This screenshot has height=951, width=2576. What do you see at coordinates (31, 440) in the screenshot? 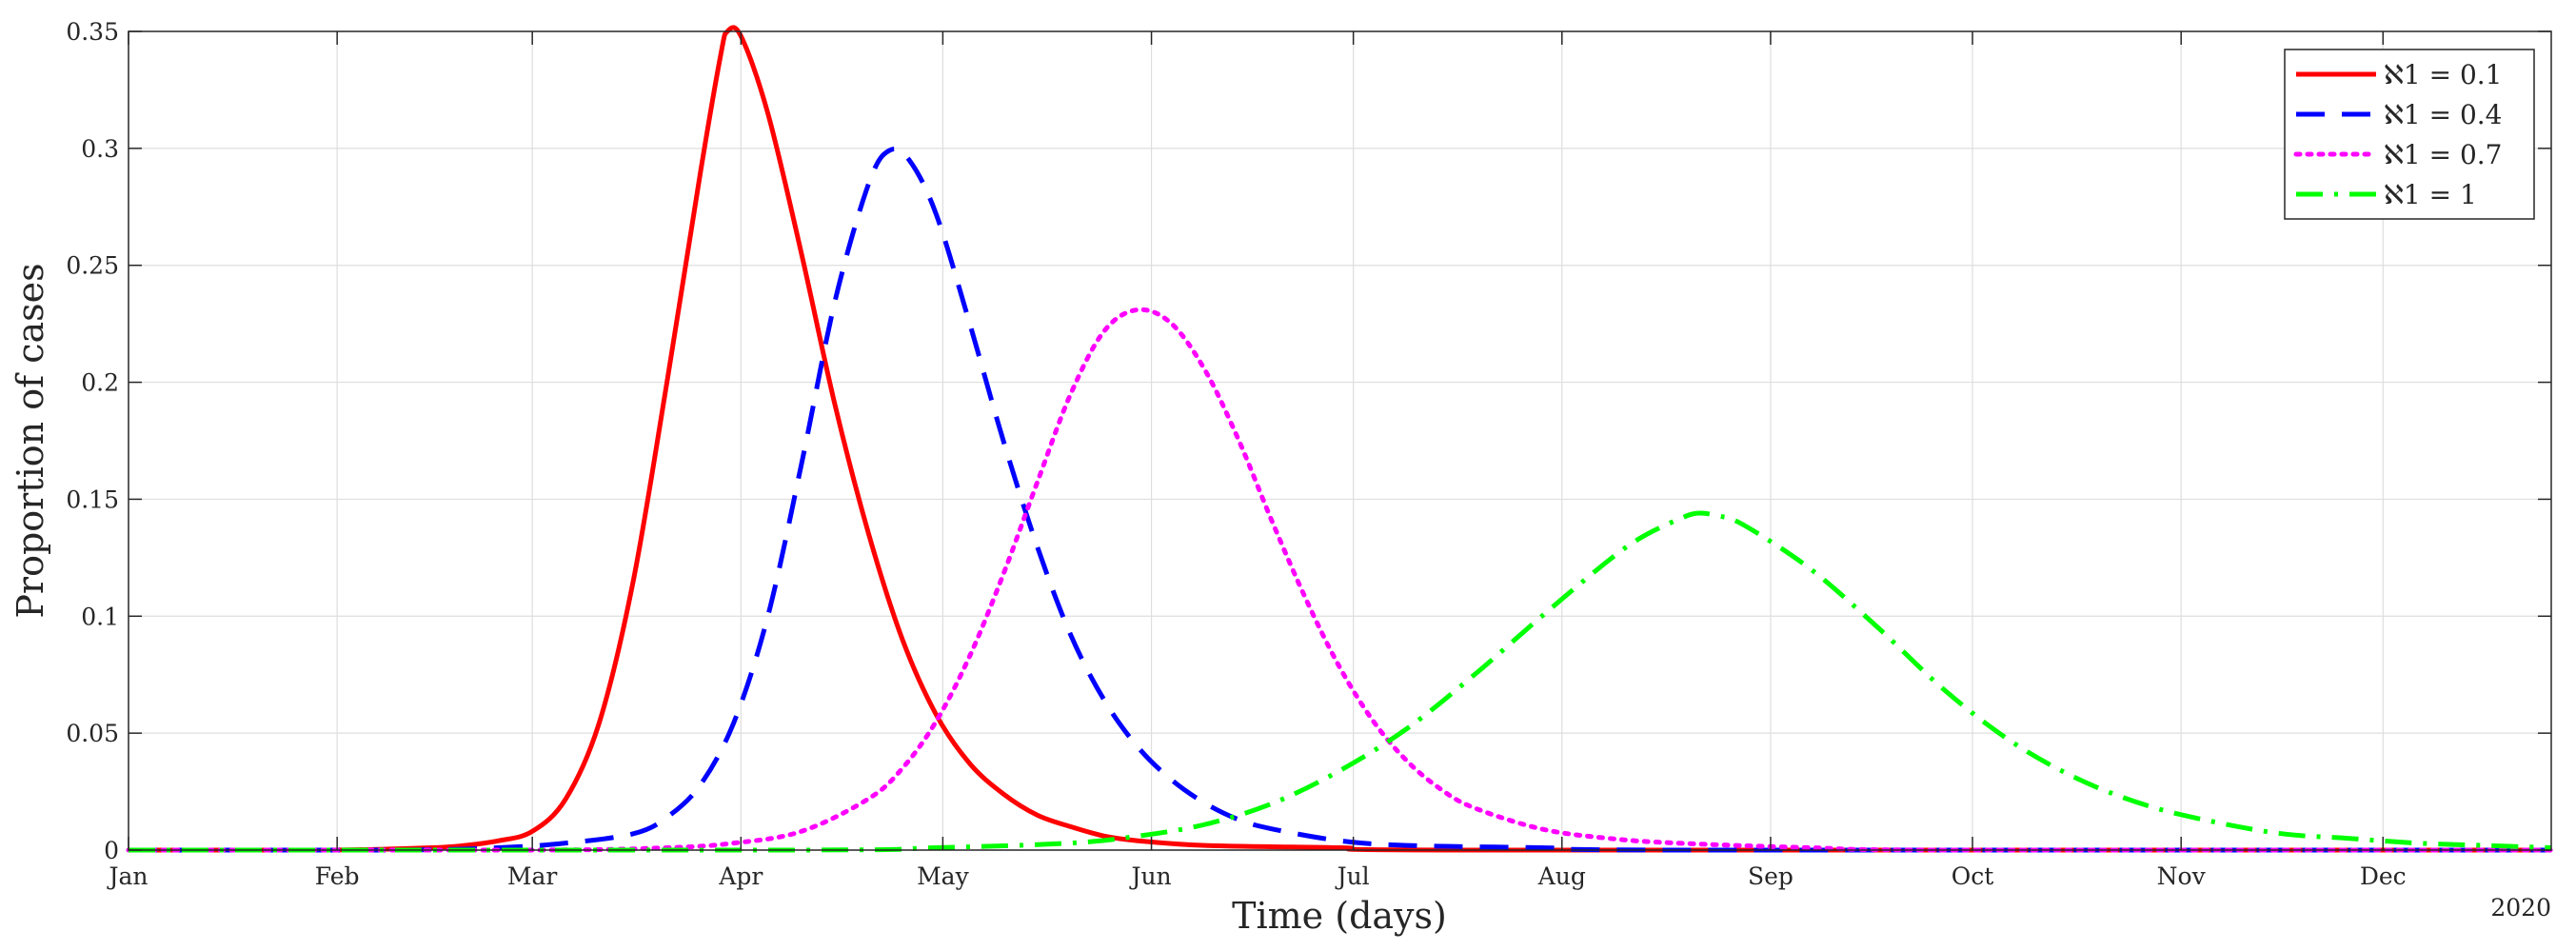
I see `y-axis-label: Proportion of cases` at bounding box center [31, 440].